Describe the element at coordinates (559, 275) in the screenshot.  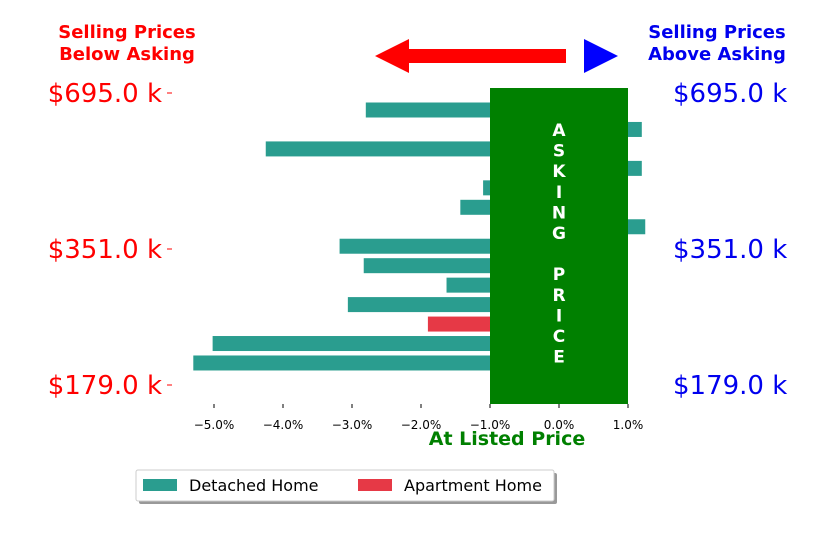
I see `asking-band-letter: P` at that location.